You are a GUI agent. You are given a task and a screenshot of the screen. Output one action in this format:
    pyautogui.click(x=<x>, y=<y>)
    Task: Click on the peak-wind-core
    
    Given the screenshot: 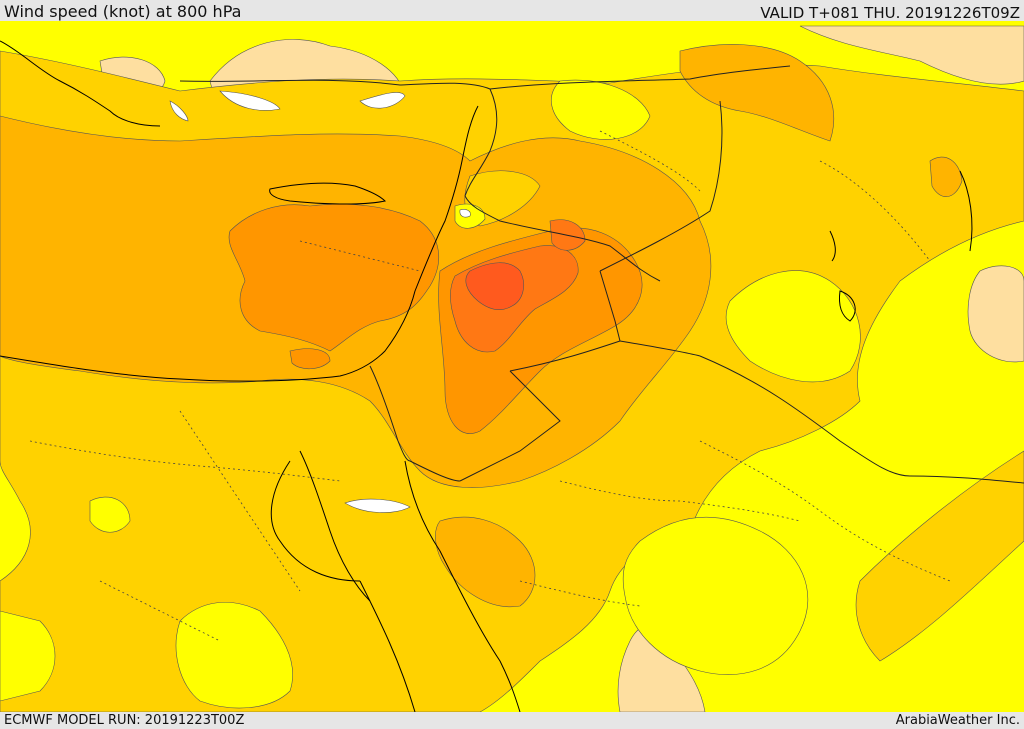 What is the action you would take?
    pyautogui.click(x=494, y=286)
    